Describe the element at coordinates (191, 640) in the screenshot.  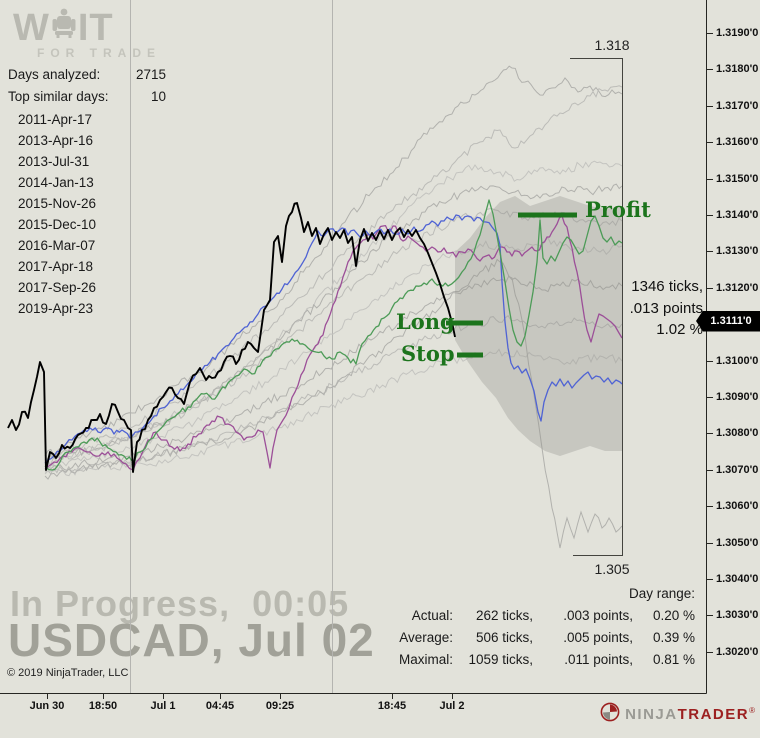
I see `watermark-instrument: USDCAD, Jul 02` at that location.